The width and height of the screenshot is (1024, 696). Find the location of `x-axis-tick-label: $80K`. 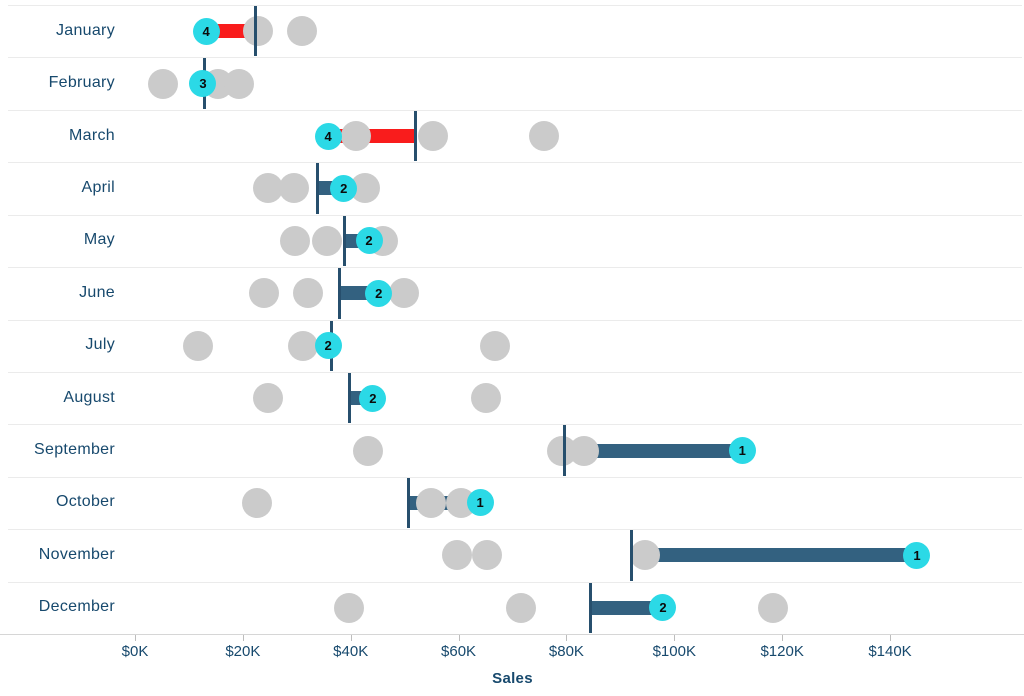

x-axis-tick-label: $80K is located at coordinates (566, 652).